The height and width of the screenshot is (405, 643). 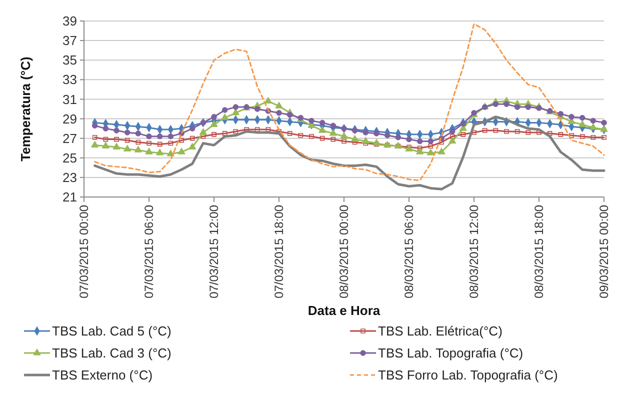 I want to click on x-axis-title: Data e Hora, so click(x=344, y=310).